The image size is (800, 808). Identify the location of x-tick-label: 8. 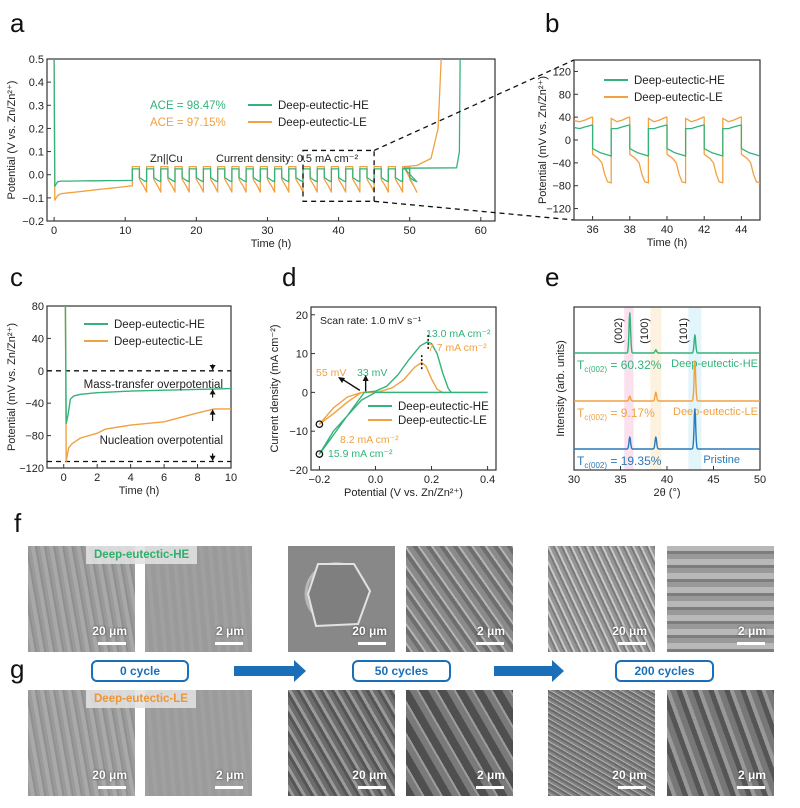
(197, 478).